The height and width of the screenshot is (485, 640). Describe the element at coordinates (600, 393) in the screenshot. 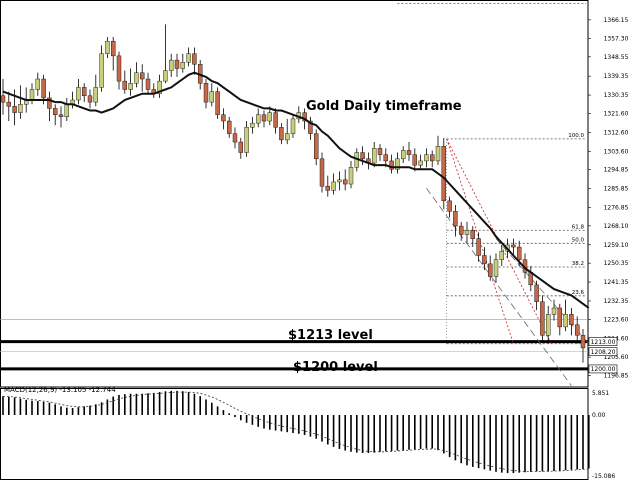

I see `macd-axis-label: 5.851` at that location.